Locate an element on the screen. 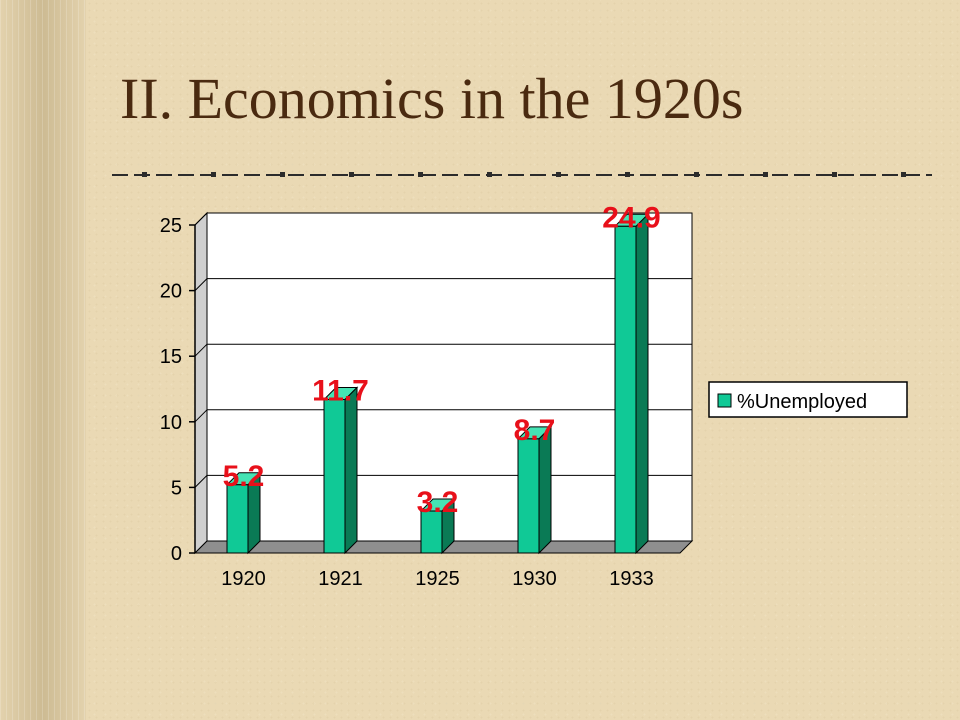 The image size is (960, 720). title-divider is located at coordinates (522, 174).